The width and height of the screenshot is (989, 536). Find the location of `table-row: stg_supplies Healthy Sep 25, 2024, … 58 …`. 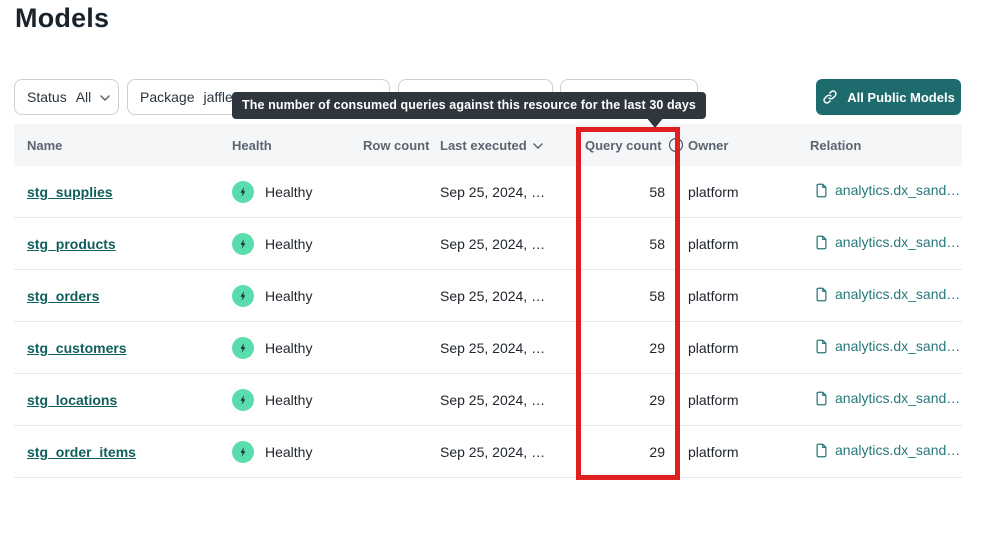

table-row: stg_supplies Healthy Sep 25, 2024, … 58 … is located at coordinates (488, 192).